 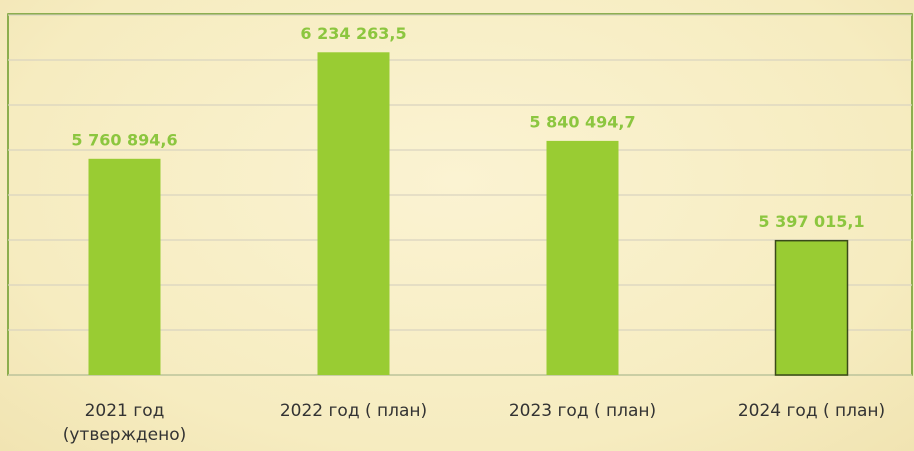 I want to click on data-label: 6 234 263,5, so click(x=353, y=33).